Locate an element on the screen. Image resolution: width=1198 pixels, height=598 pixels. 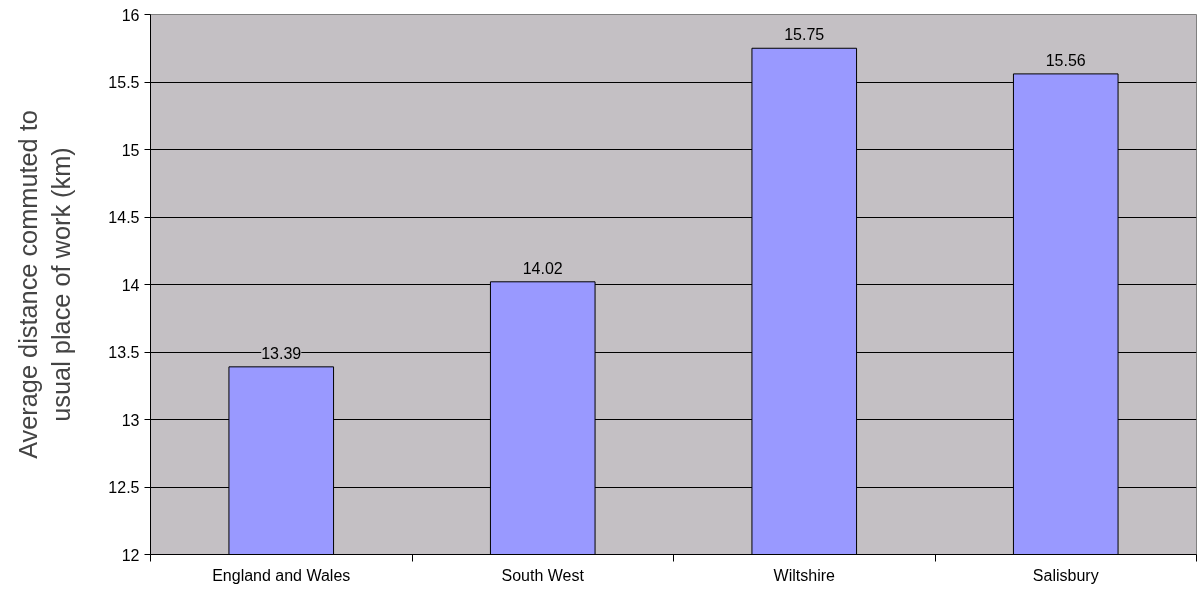
y-tick-label: 16 is located at coordinates (130, 15).